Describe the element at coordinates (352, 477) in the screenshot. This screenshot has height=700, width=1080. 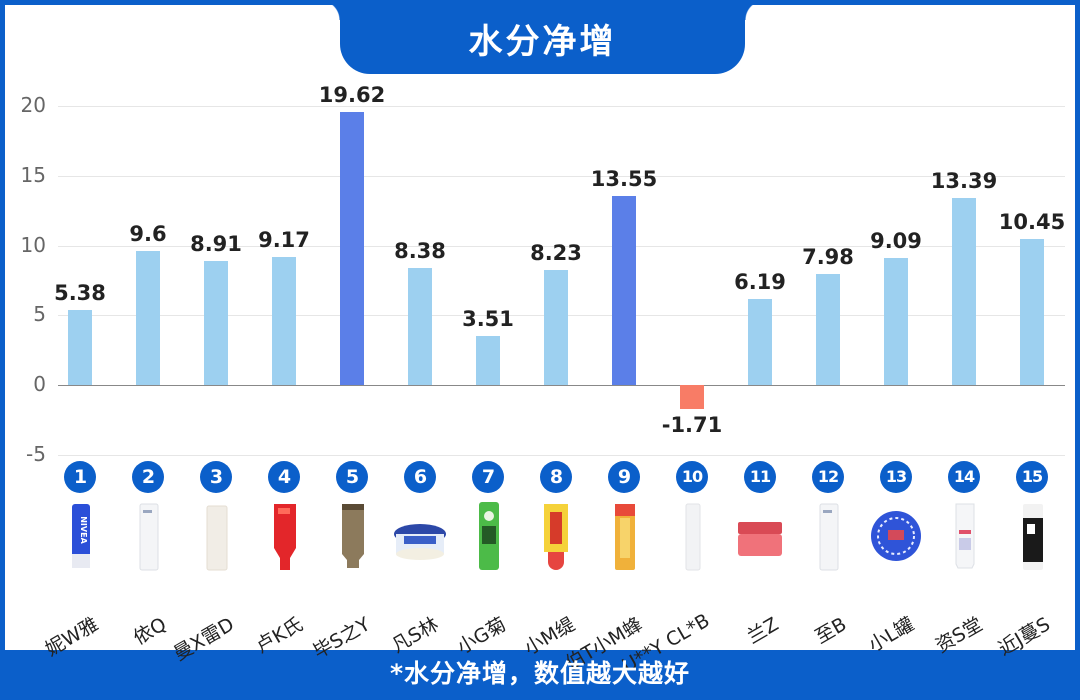
I see `rank-badge: 5` at that location.